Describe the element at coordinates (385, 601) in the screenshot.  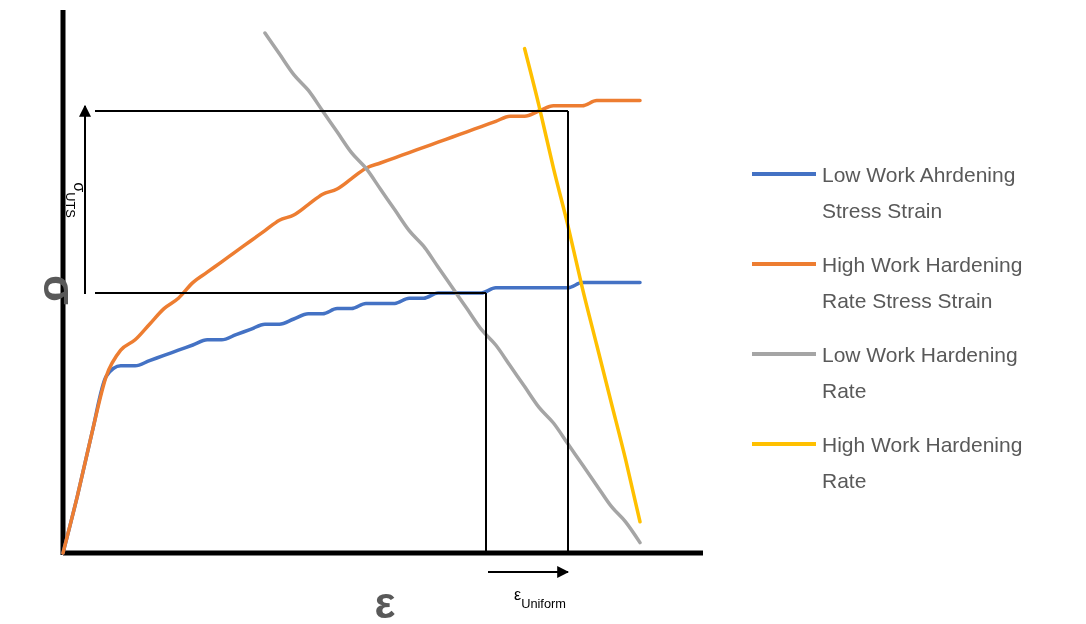
I see `x-axis-title: ε` at that location.